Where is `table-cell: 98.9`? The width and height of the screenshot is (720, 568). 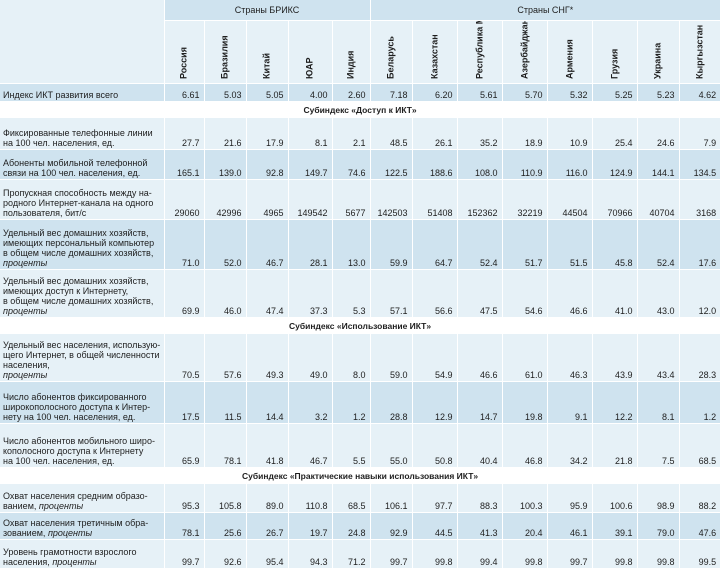 table-cell: 98.9 is located at coordinates (658, 498).